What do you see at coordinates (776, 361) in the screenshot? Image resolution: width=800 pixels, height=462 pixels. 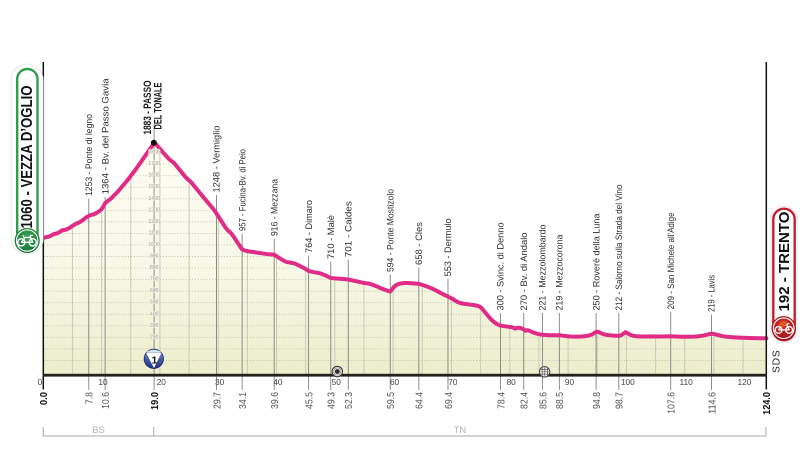 I see `svg-text: SDS` at bounding box center [776, 361].